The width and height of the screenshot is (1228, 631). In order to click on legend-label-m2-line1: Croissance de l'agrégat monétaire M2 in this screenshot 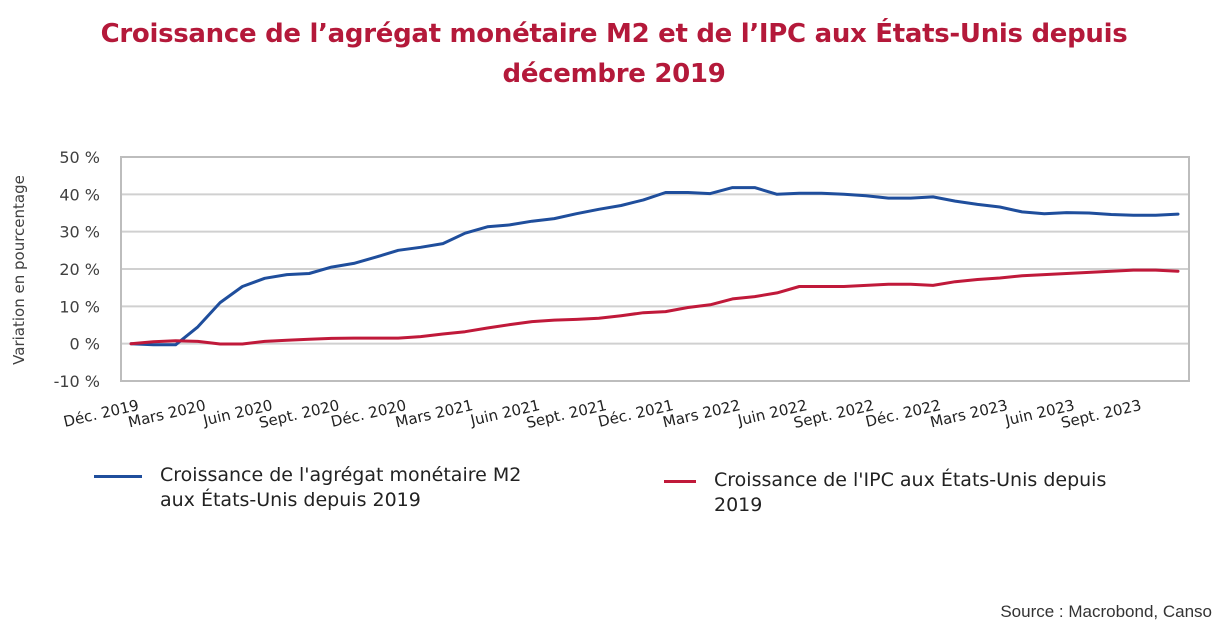, I will do `click(341, 475)`.